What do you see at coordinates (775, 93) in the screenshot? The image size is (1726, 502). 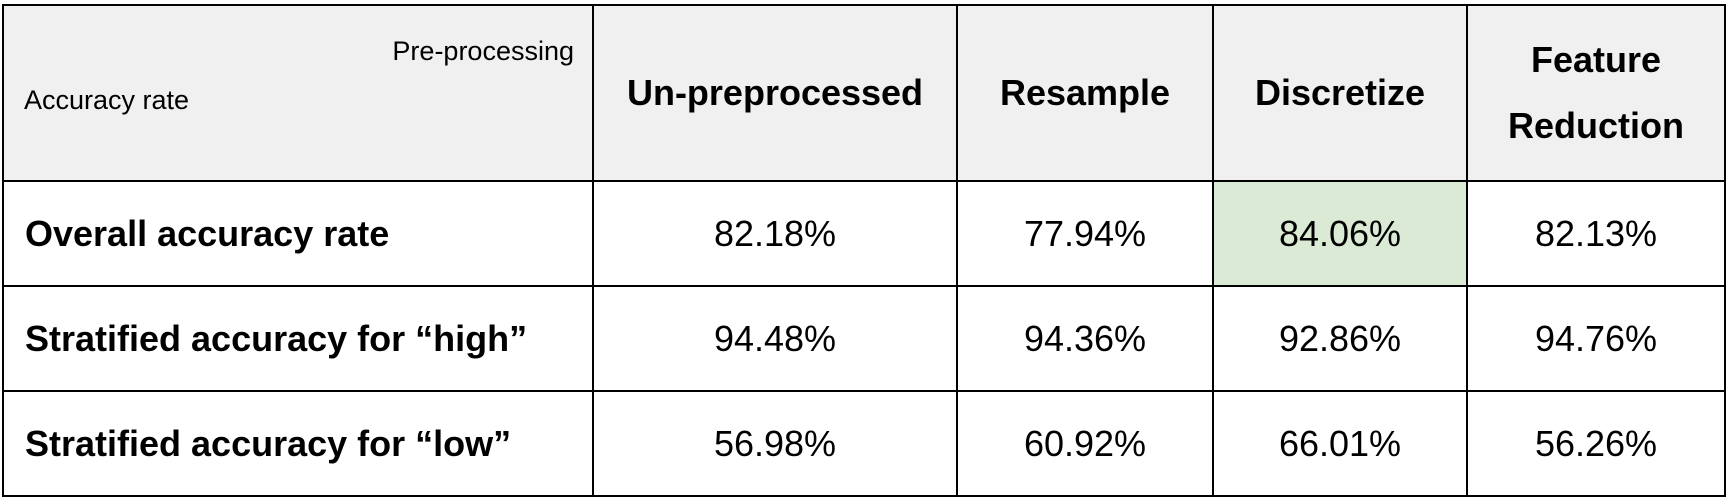 I see `column-header-unpreprocessed: Un-preprocessed` at bounding box center [775, 93].